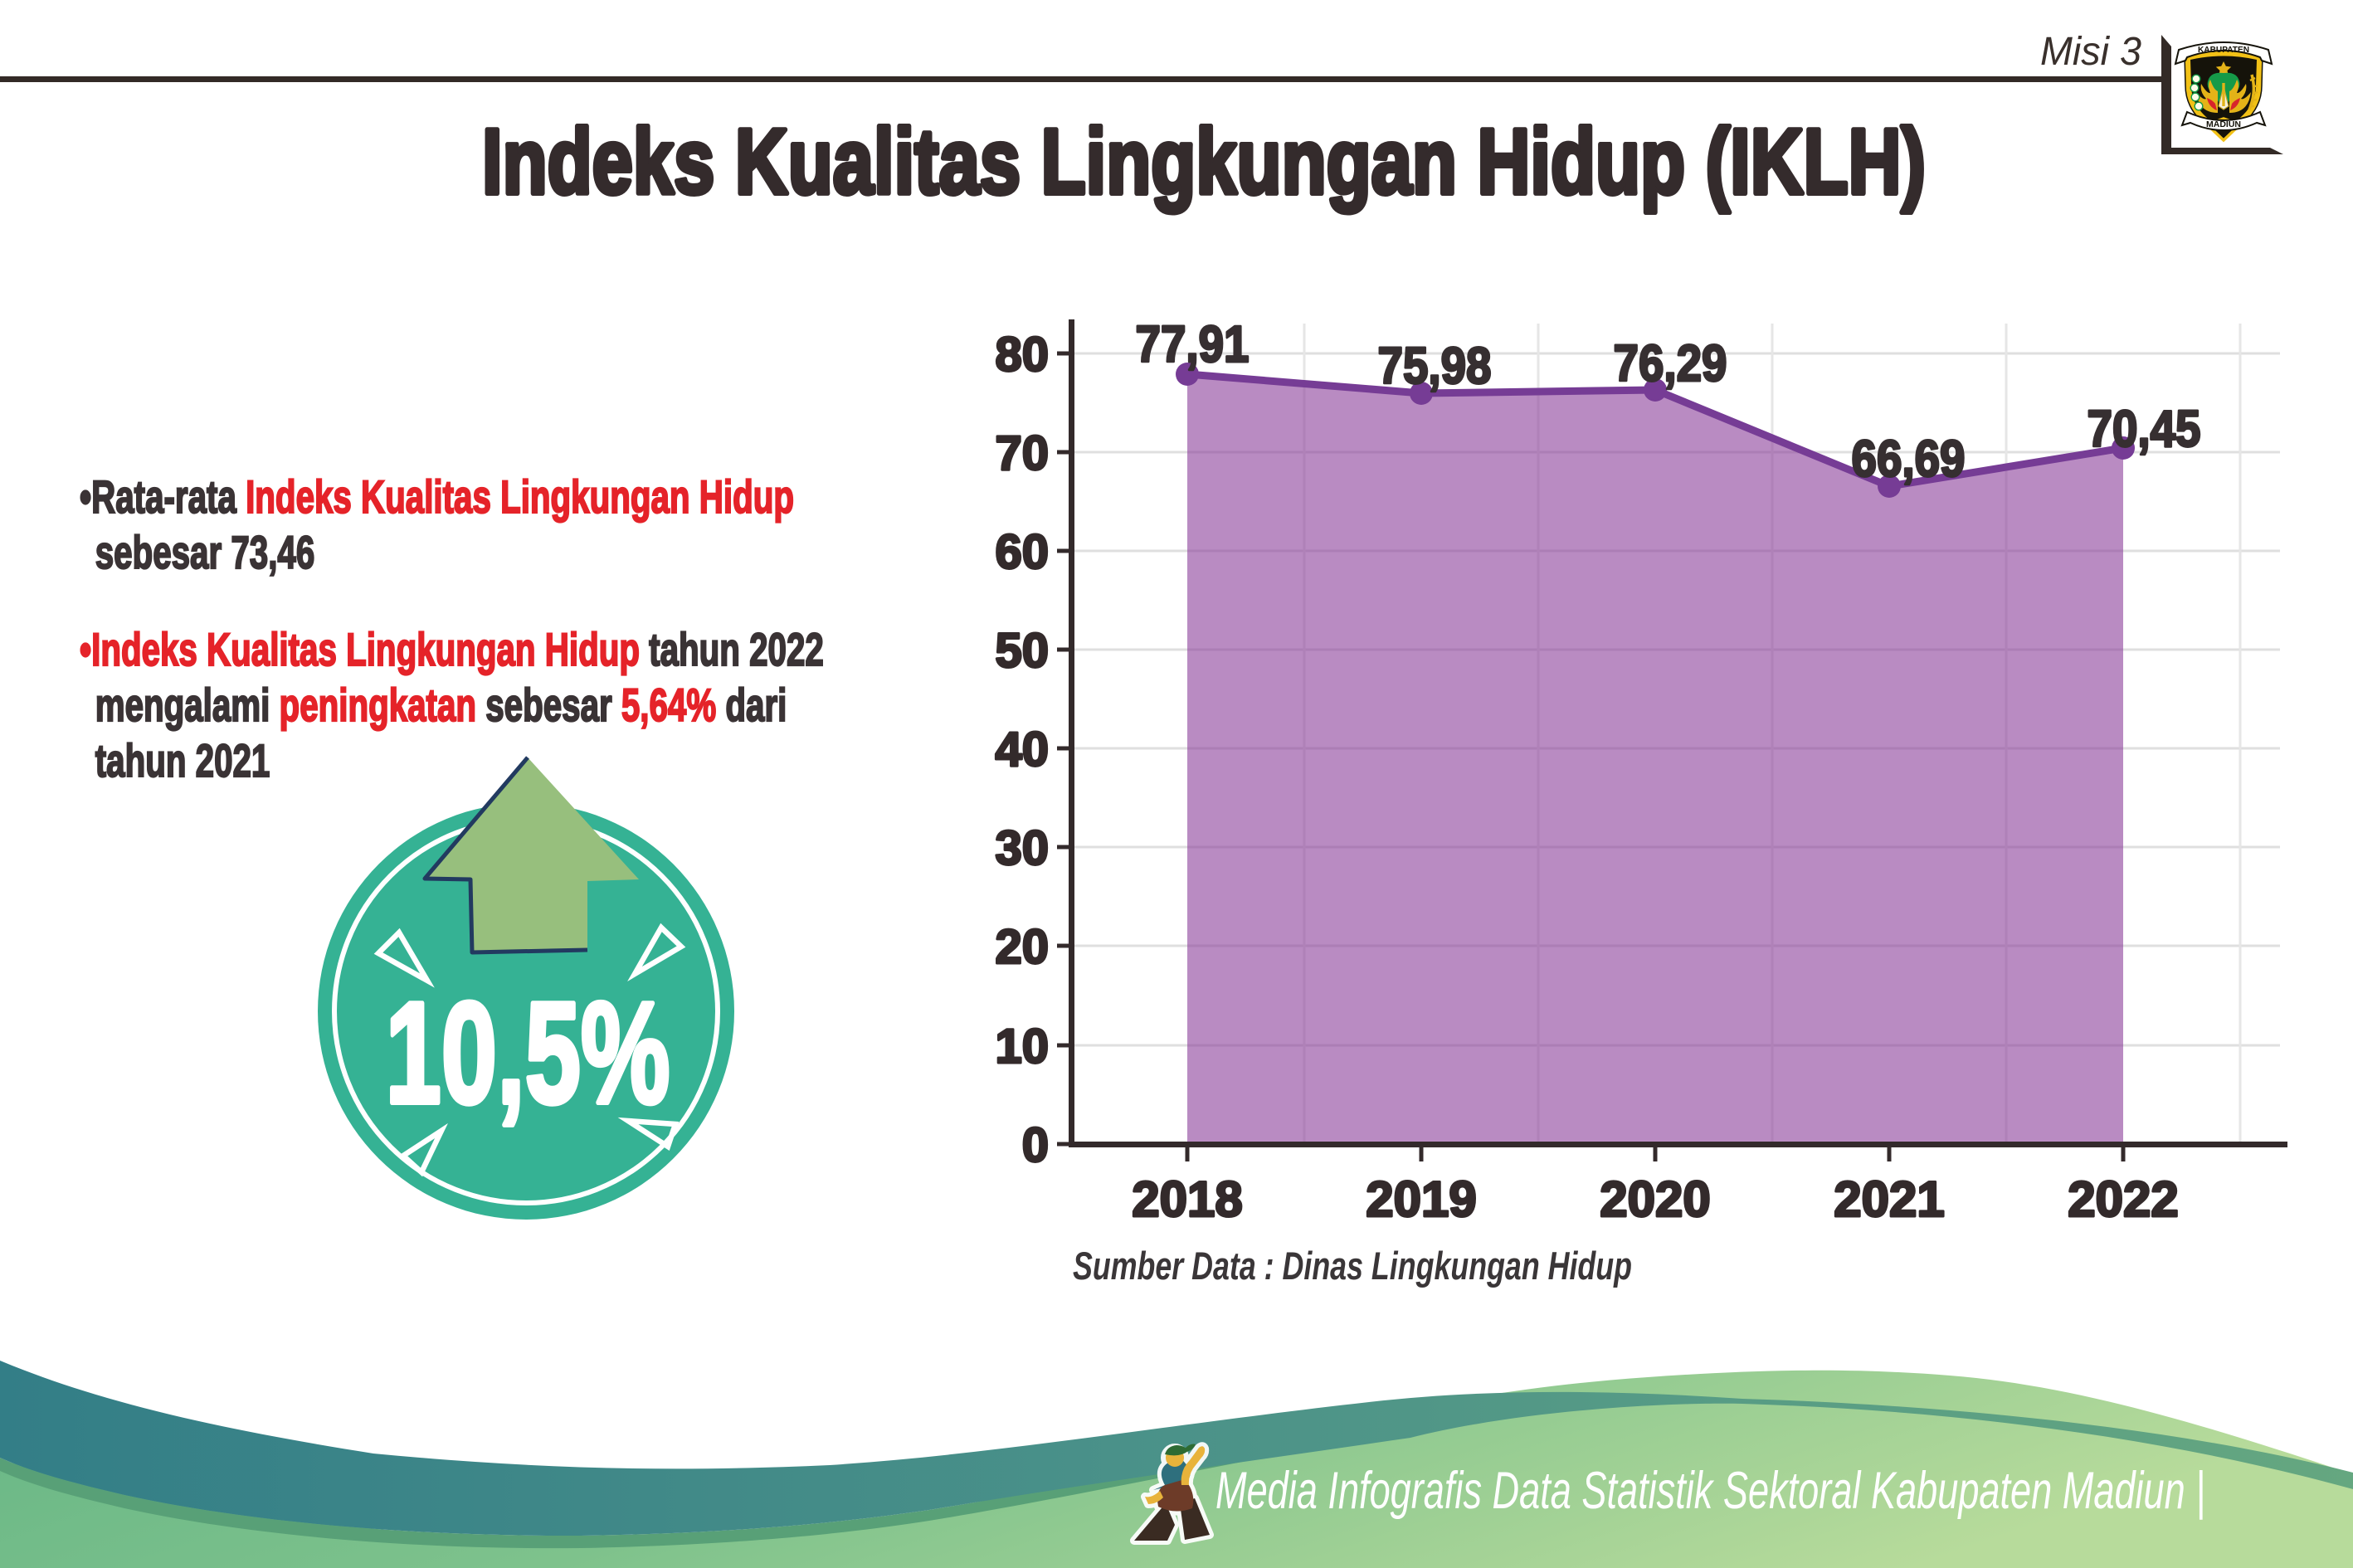 This screenshot has width=2353, height=1568. Describe the element at coordinates (2090, 52) in the screenshot. I see `svg-text: Misi 3` at that location.